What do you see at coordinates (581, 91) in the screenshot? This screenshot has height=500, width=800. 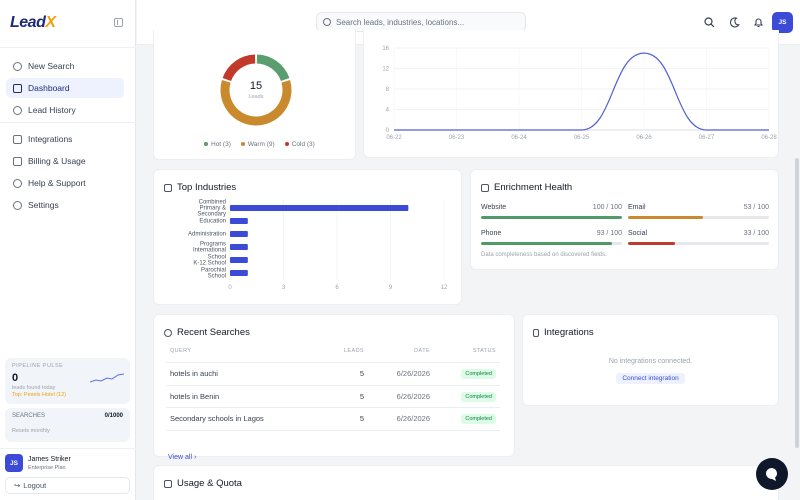 I see `leads-series-line` at bounding box center [581, 91].